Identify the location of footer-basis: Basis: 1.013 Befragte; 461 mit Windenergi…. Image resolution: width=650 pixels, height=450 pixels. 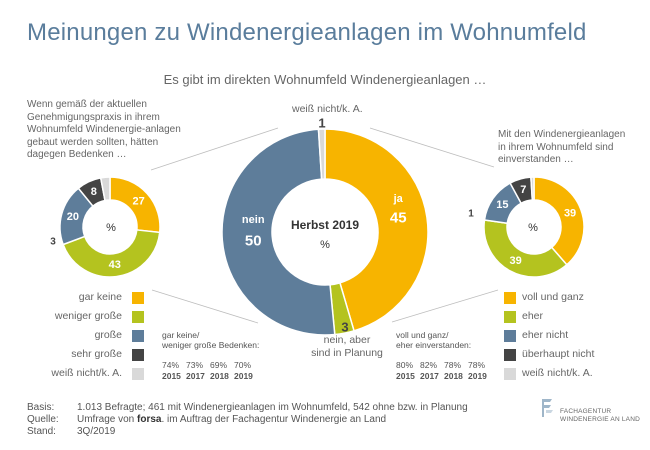
(247, 408).